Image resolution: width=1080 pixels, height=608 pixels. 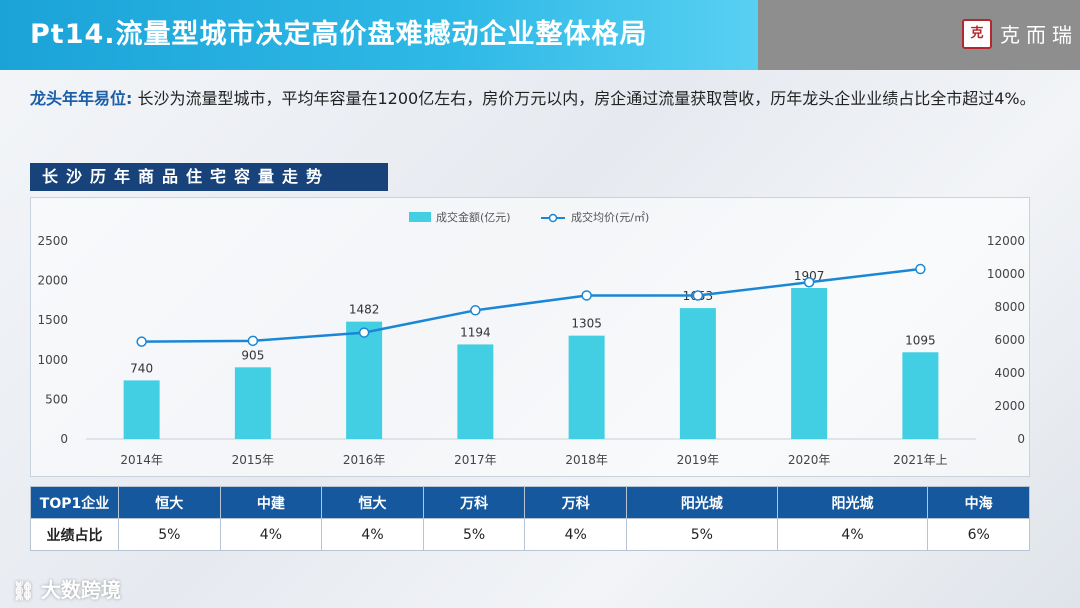 I want to click on y-left-tick-label: 1000, so click(x=52, y=360).